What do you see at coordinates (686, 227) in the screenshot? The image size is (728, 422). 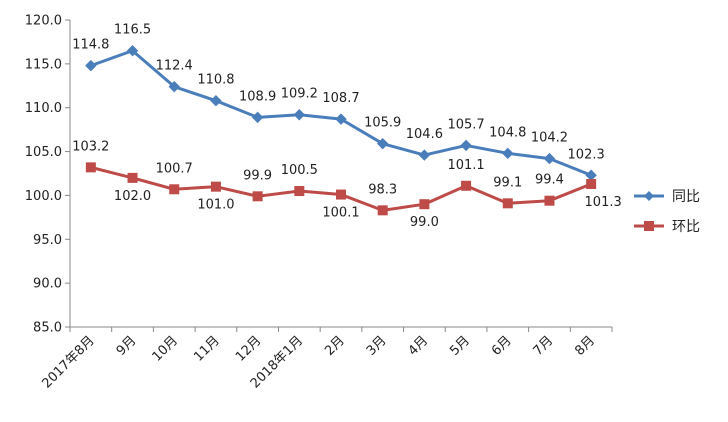 I see `legend-label: 环比` at bounding box center [686, 227].